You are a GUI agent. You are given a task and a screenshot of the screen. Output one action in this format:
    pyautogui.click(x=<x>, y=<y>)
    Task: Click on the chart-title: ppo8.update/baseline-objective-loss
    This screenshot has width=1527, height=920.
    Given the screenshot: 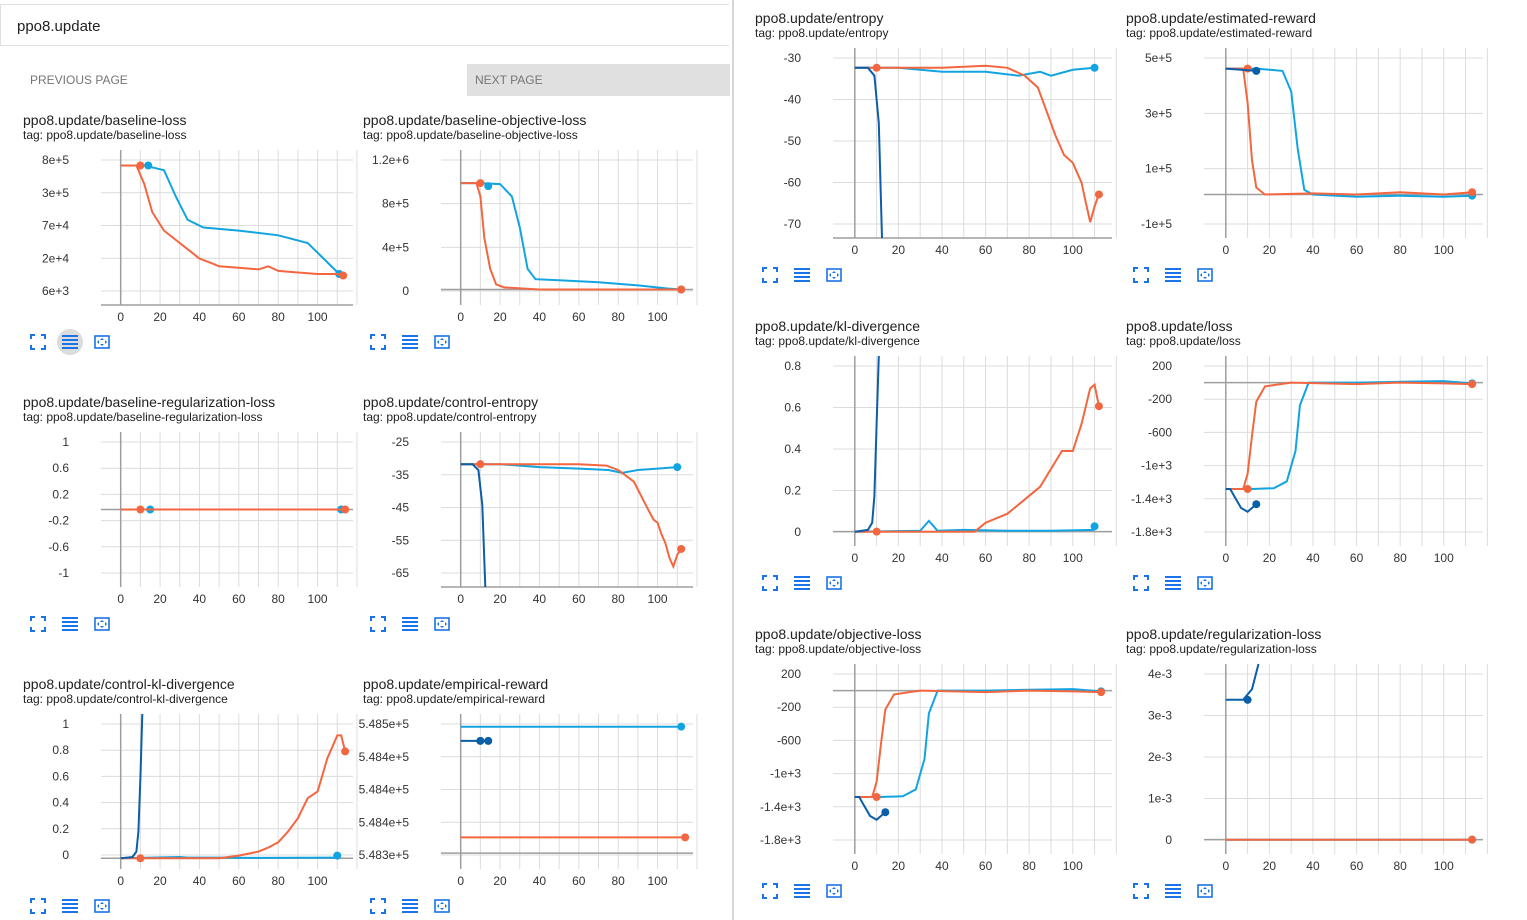 What is the action you would take?
    pyautogui.click(x=475, y=120)
    